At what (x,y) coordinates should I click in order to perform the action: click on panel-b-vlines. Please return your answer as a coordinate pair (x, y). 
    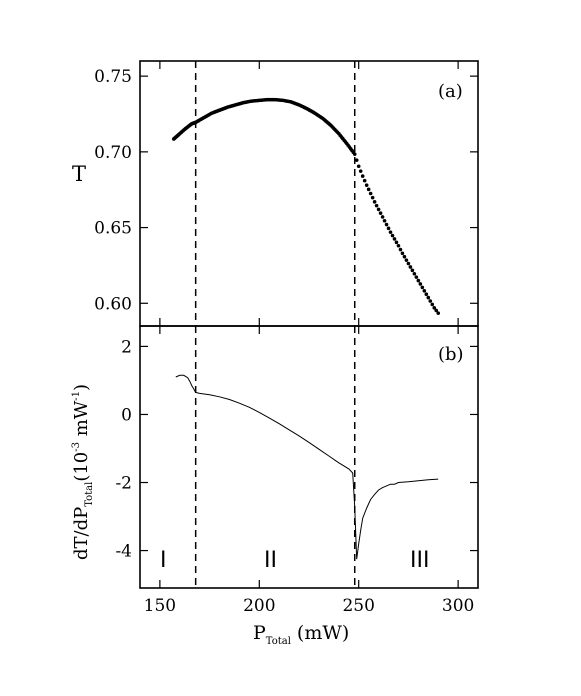
    Looking at the image, I should click on (275, 457).